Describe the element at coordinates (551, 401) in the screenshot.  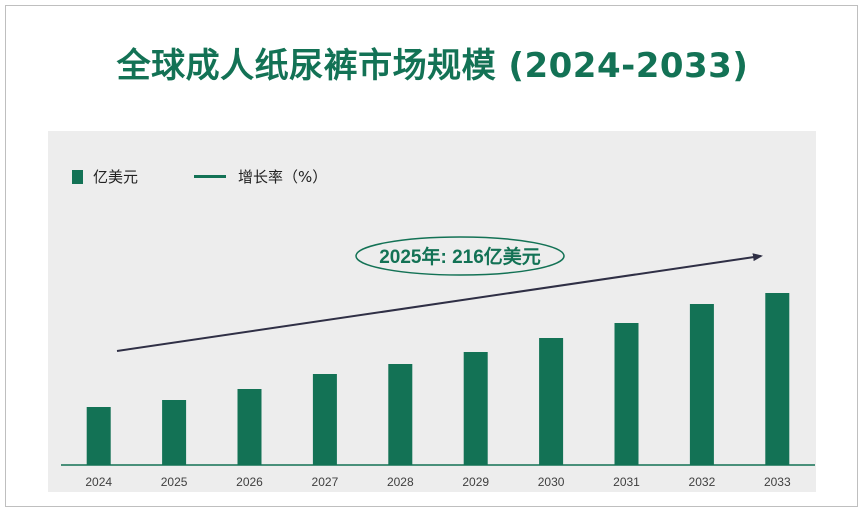
I see `bar-2030` at that location.